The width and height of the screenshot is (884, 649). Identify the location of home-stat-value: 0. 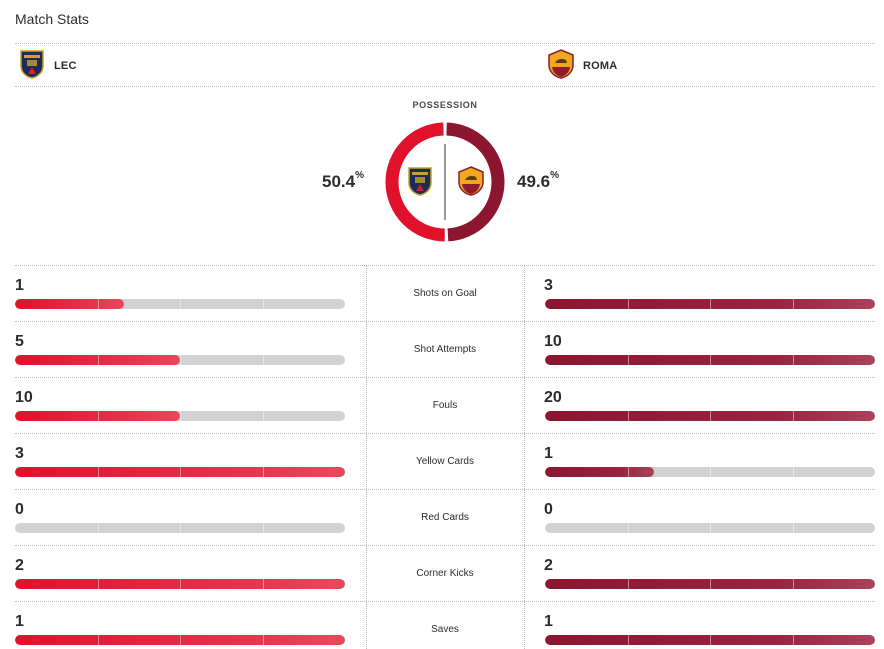
(19, 509).